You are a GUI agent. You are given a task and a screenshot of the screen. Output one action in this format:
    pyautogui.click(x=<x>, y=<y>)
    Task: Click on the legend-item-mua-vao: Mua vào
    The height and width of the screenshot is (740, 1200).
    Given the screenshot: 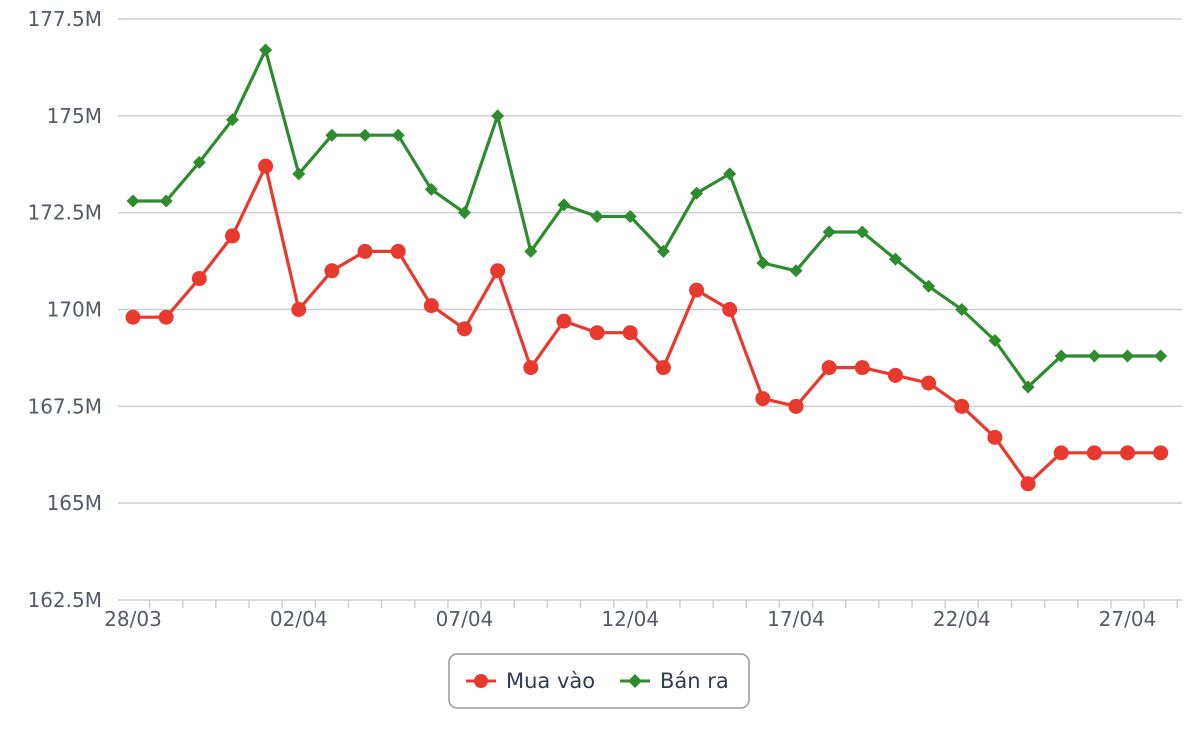 What is the action you would take?
    pyautogui.click(x=530, y=681)
    